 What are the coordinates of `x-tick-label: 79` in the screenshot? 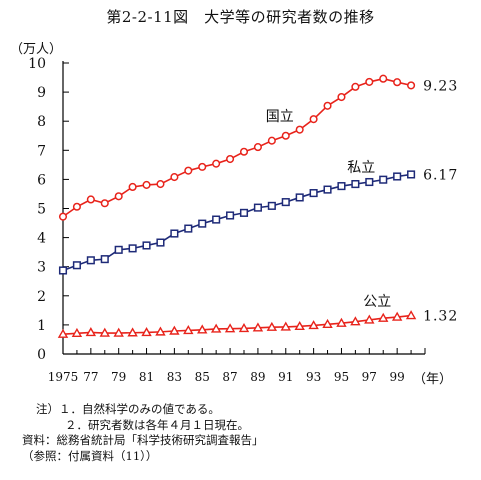 It's located at (118, 377).